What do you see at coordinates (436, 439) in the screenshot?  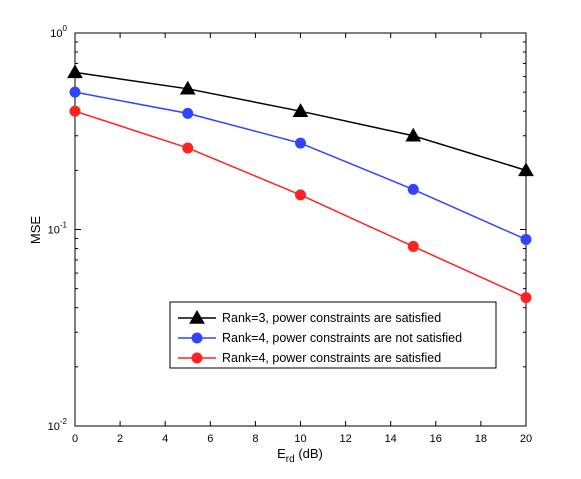 I see `x-tick-label: 16` at bounding box center [436, 439].